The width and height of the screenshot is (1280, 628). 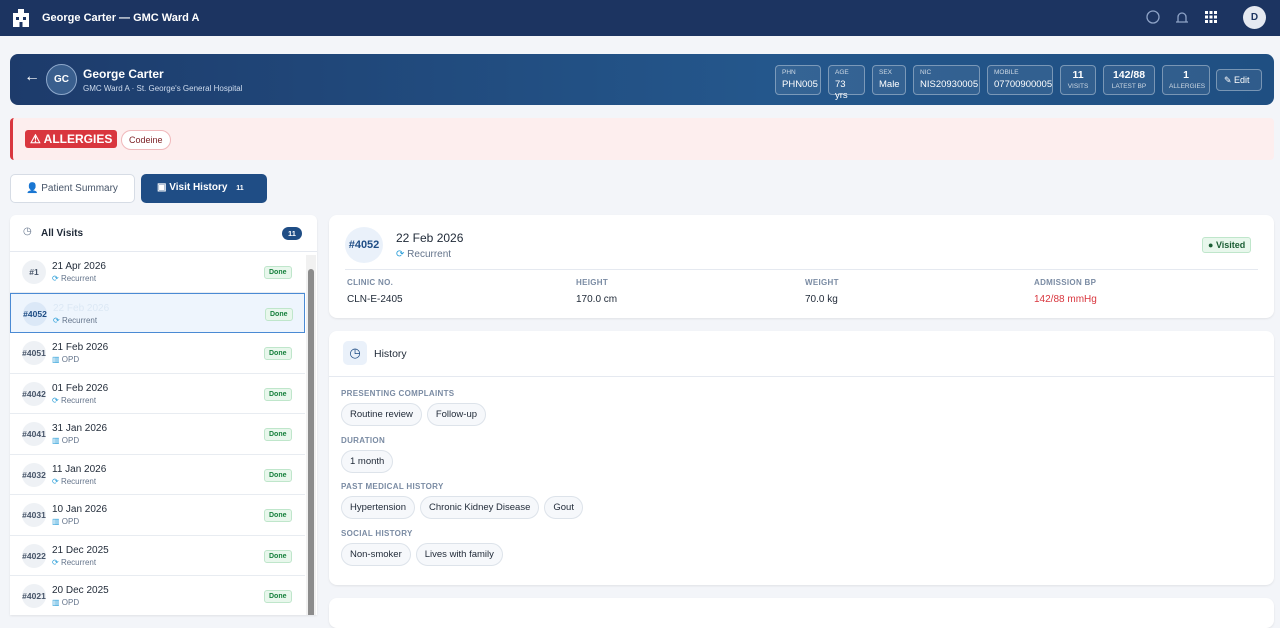 What do you see at coordinates (1187, 86) in the screenshot?
I see `stat-label: ALLERGIES` at bounding box center [1187, 86].